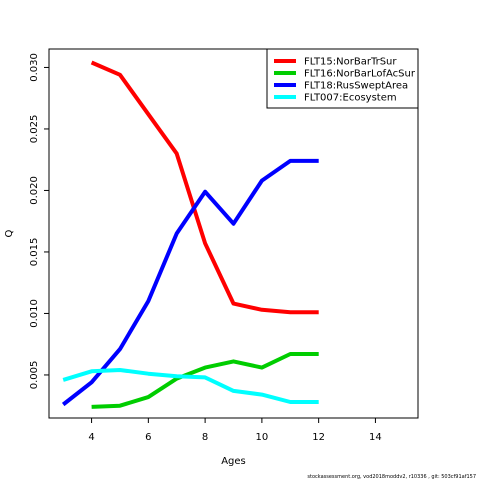 The image size is (480, 480). What do you see at coordinates (205, 437) in the screenshot?
I see `x-tick-label: 8` at bounding box center [205, 437].